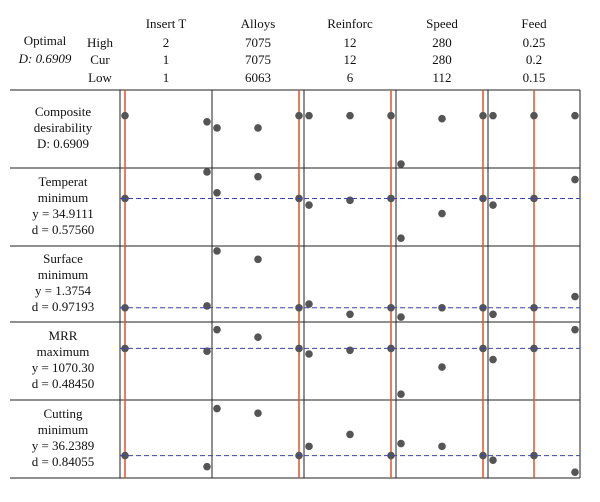 The image size is (600, 502). I want to click on factor-high: 7075, so click(258, 42).